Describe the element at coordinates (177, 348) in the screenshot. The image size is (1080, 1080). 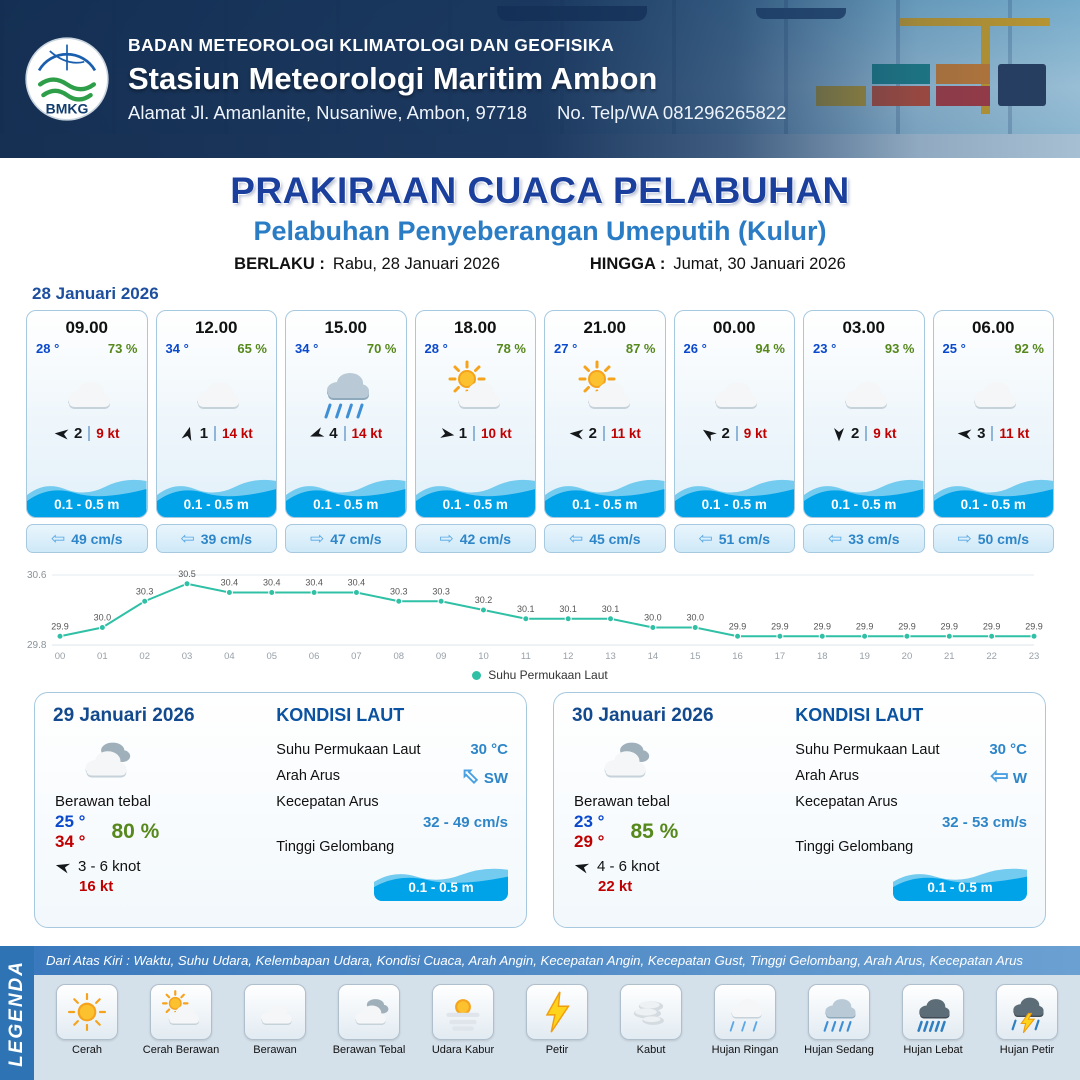
I see `air-temperature: 34 °` at that location.